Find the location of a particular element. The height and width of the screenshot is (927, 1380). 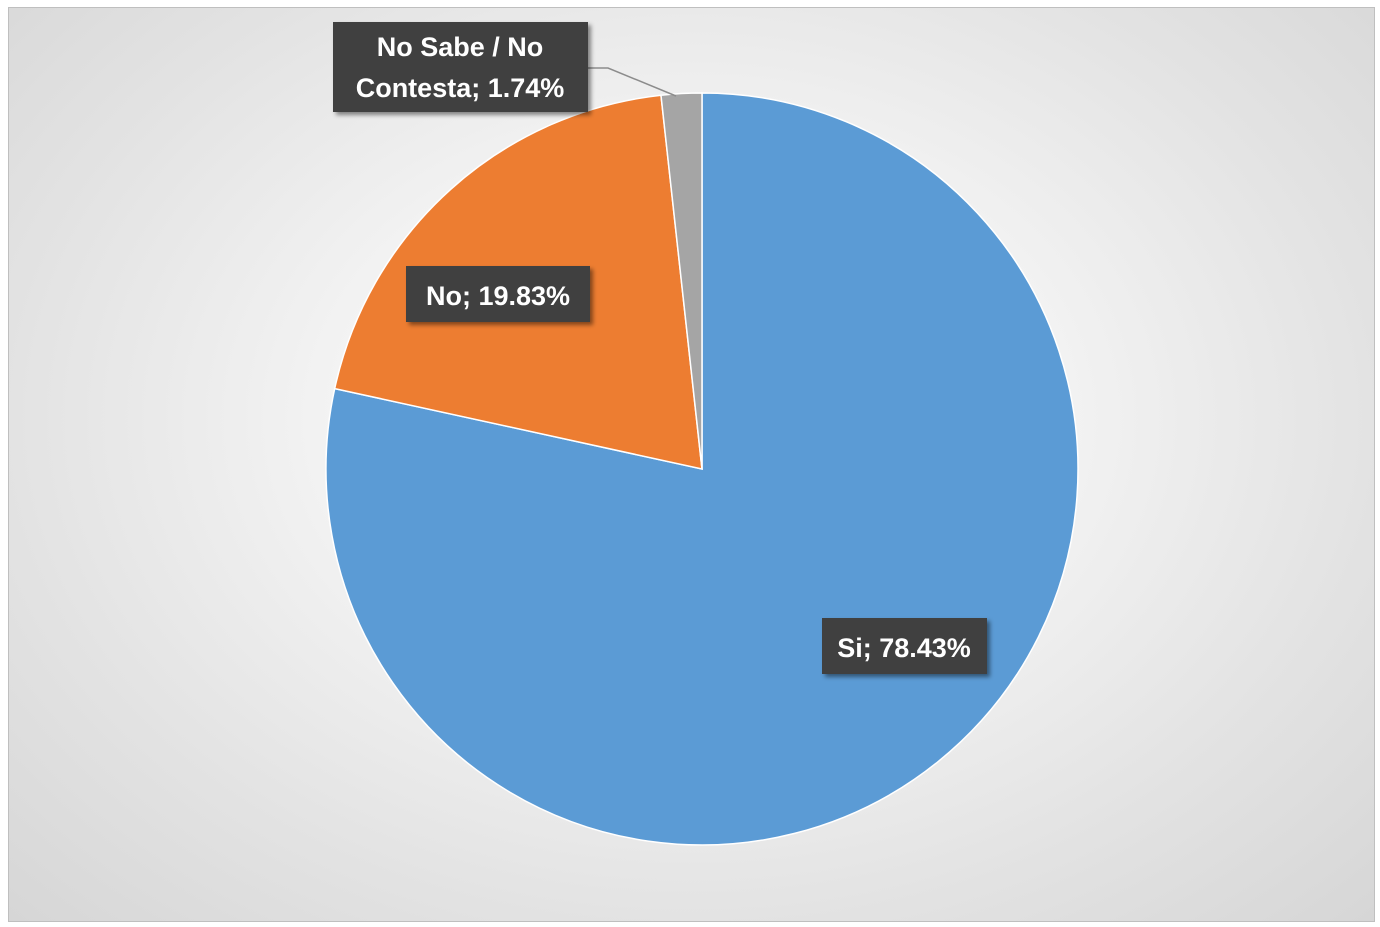

data-label-no-sabe is located at coordinates (460, 67).